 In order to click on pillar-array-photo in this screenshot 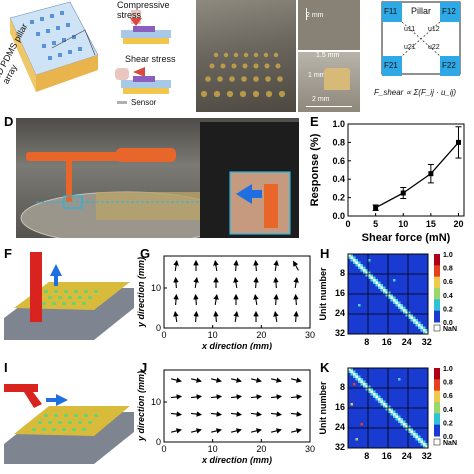, I will do `click(246, 56)`.